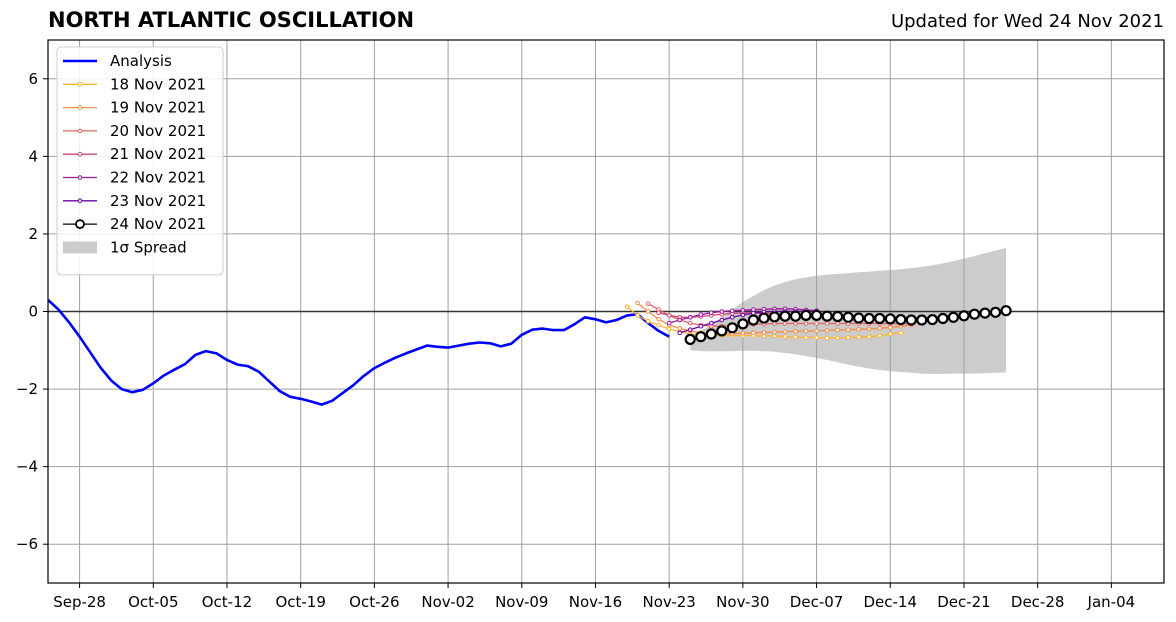 This screenshot has width=1176, height=622. What do you see at coordinates (33, 312) in the screenshot?
I see `y-tick-label: 0` at bounding box center [33, 312].